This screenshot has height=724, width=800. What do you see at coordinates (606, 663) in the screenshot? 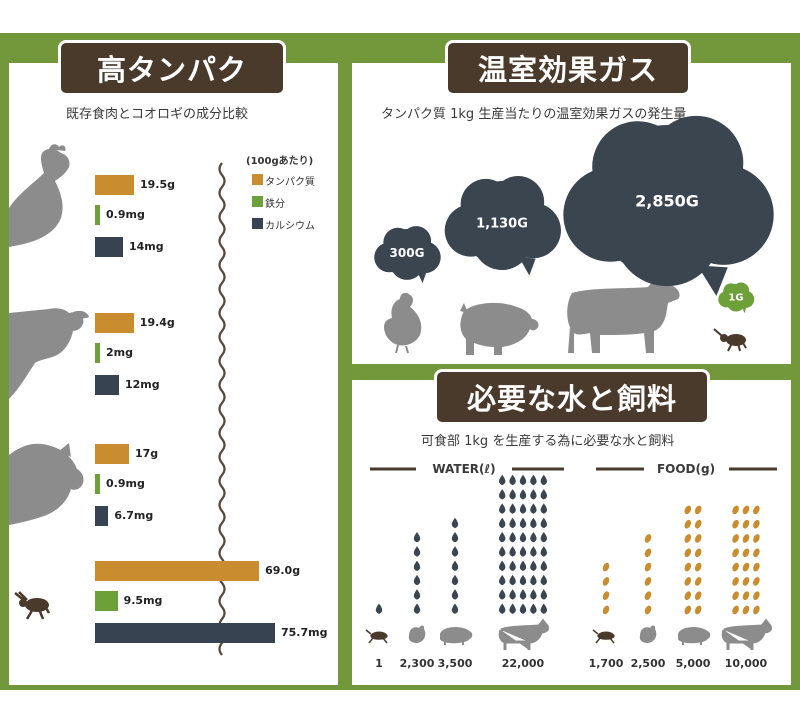
I see `food-label-cricket: 1,700` at bounding box center [606, 663].